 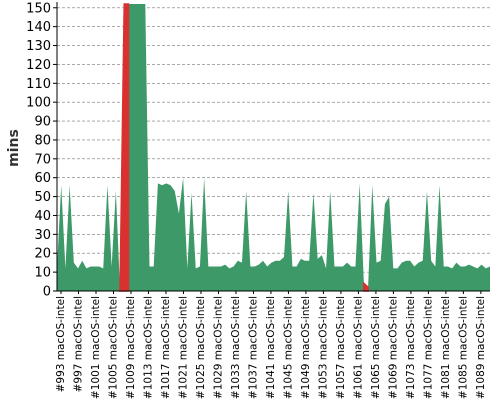 What do you see at coordinates (96, 347) in the screenshot?
I see `x-tick-label: #1001 macOS-intel` at bounding box center [96, 347].